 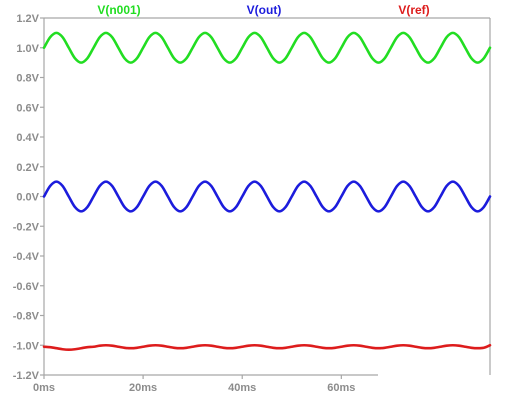 I want to click on x-tick-label: 0ms, so click(x=44, y=388).